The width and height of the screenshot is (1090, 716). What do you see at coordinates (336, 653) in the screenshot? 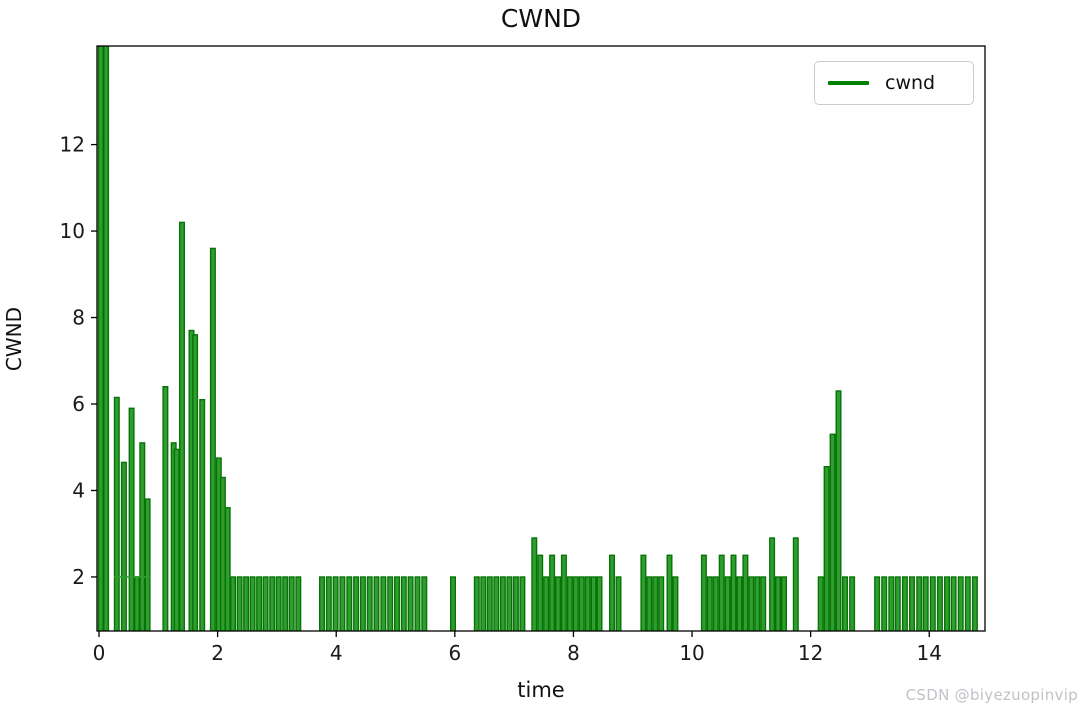
I see `x-tick-label: 4` at bounding box center [336, 653].